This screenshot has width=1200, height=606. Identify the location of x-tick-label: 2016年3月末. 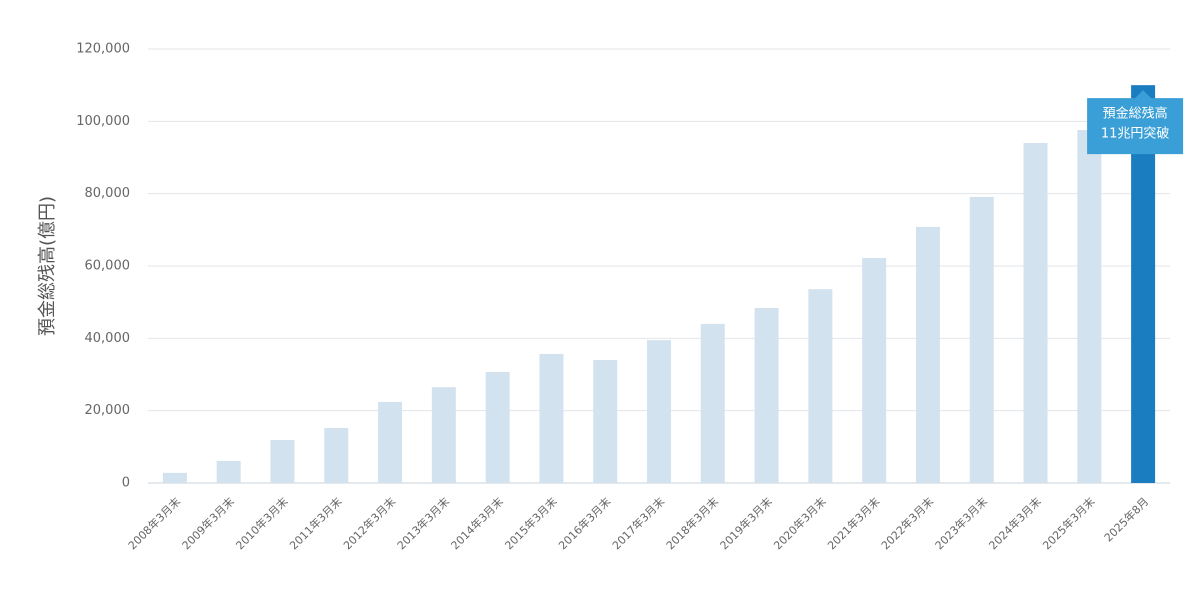
(584, 523).